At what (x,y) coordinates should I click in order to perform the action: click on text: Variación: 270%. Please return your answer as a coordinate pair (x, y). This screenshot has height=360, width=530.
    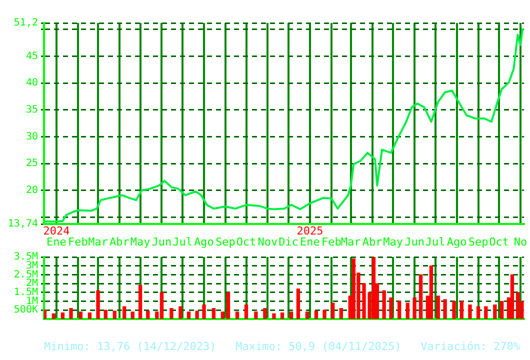
    Looking at the image, I should click on (470, 347).